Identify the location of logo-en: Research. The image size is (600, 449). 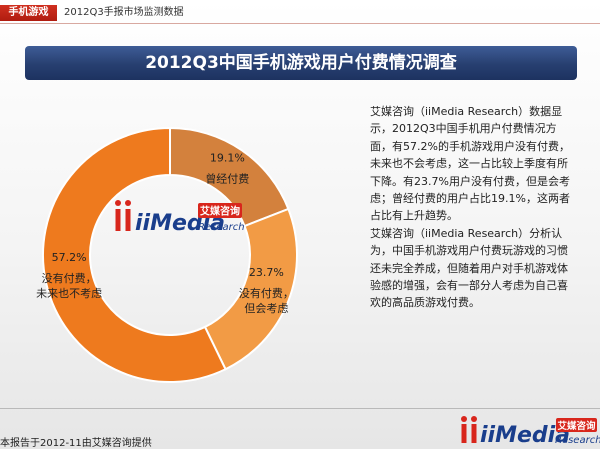
(221, 227).